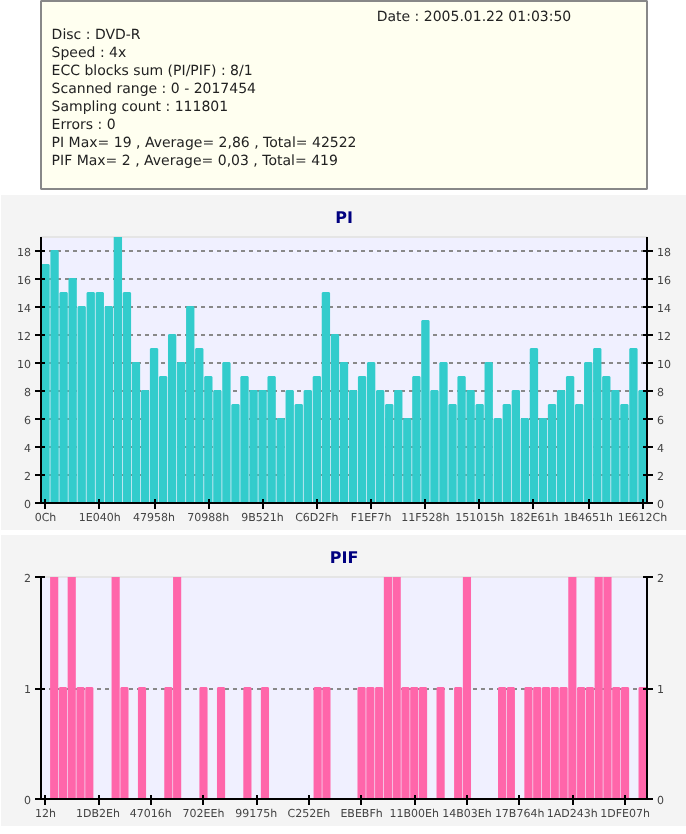  I want to click on chart-title: PIF, so click(344, 558).